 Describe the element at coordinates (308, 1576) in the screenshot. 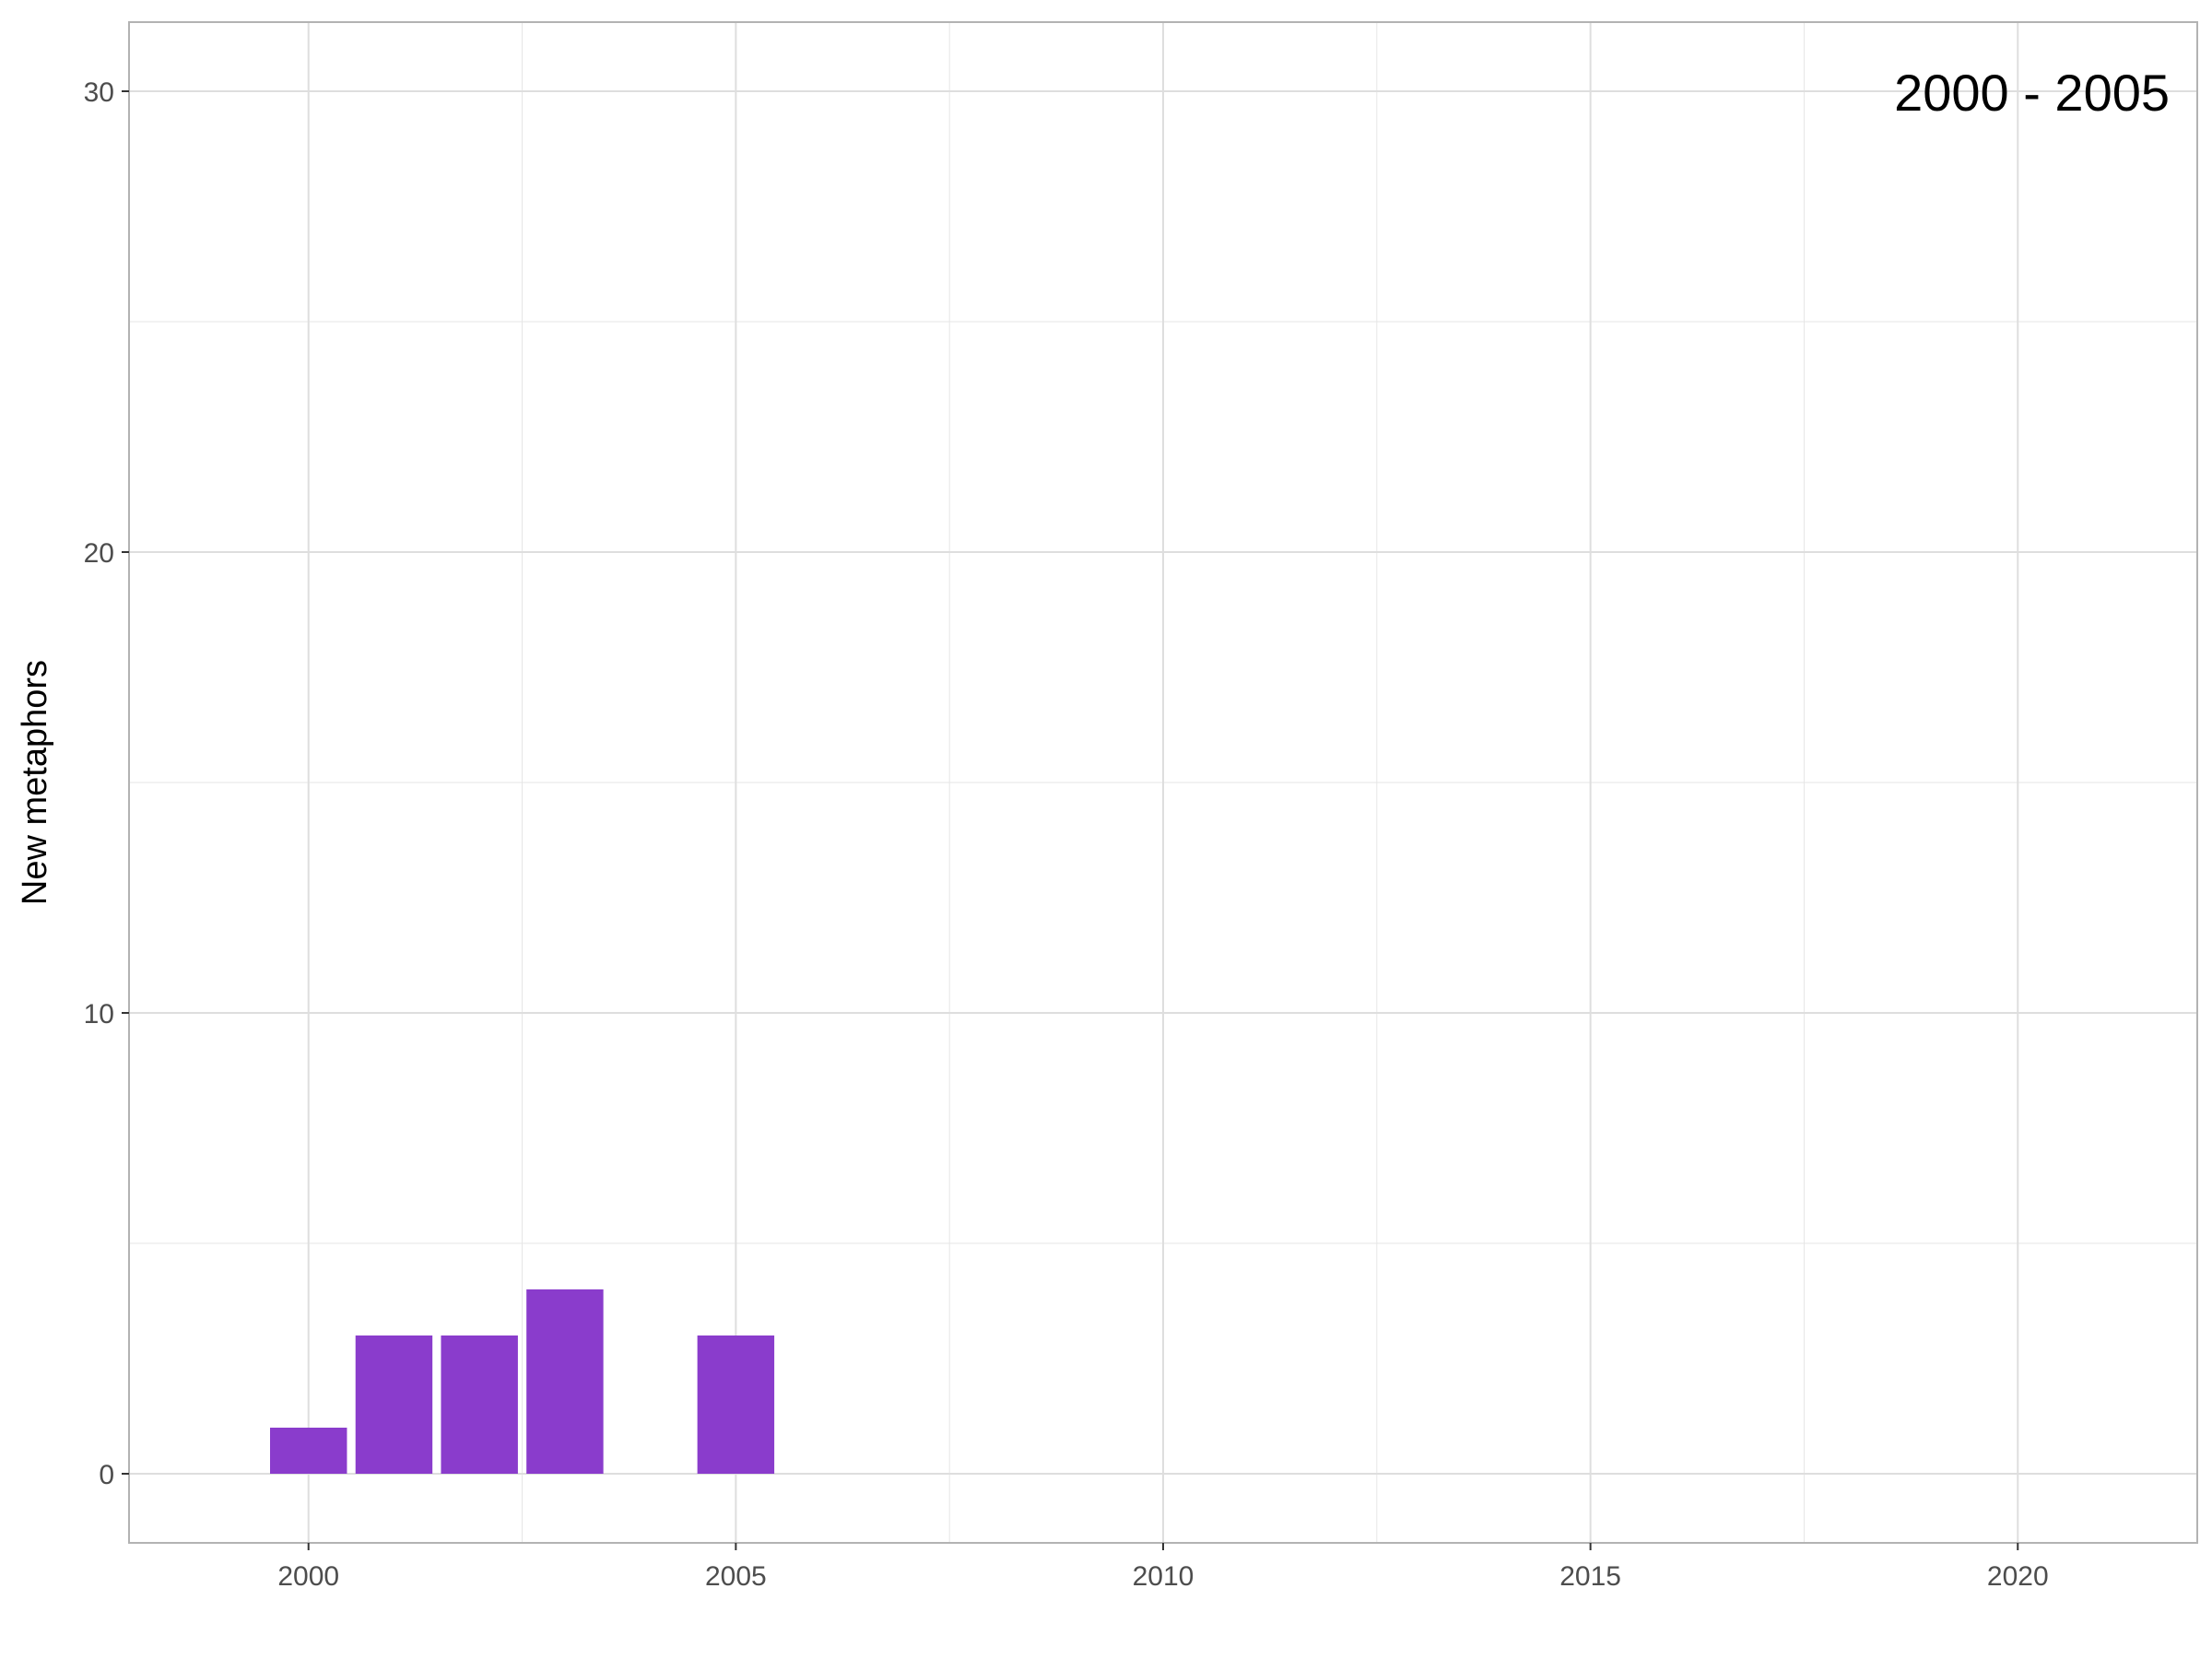

I see `x-tick-label: 2000` at that location.